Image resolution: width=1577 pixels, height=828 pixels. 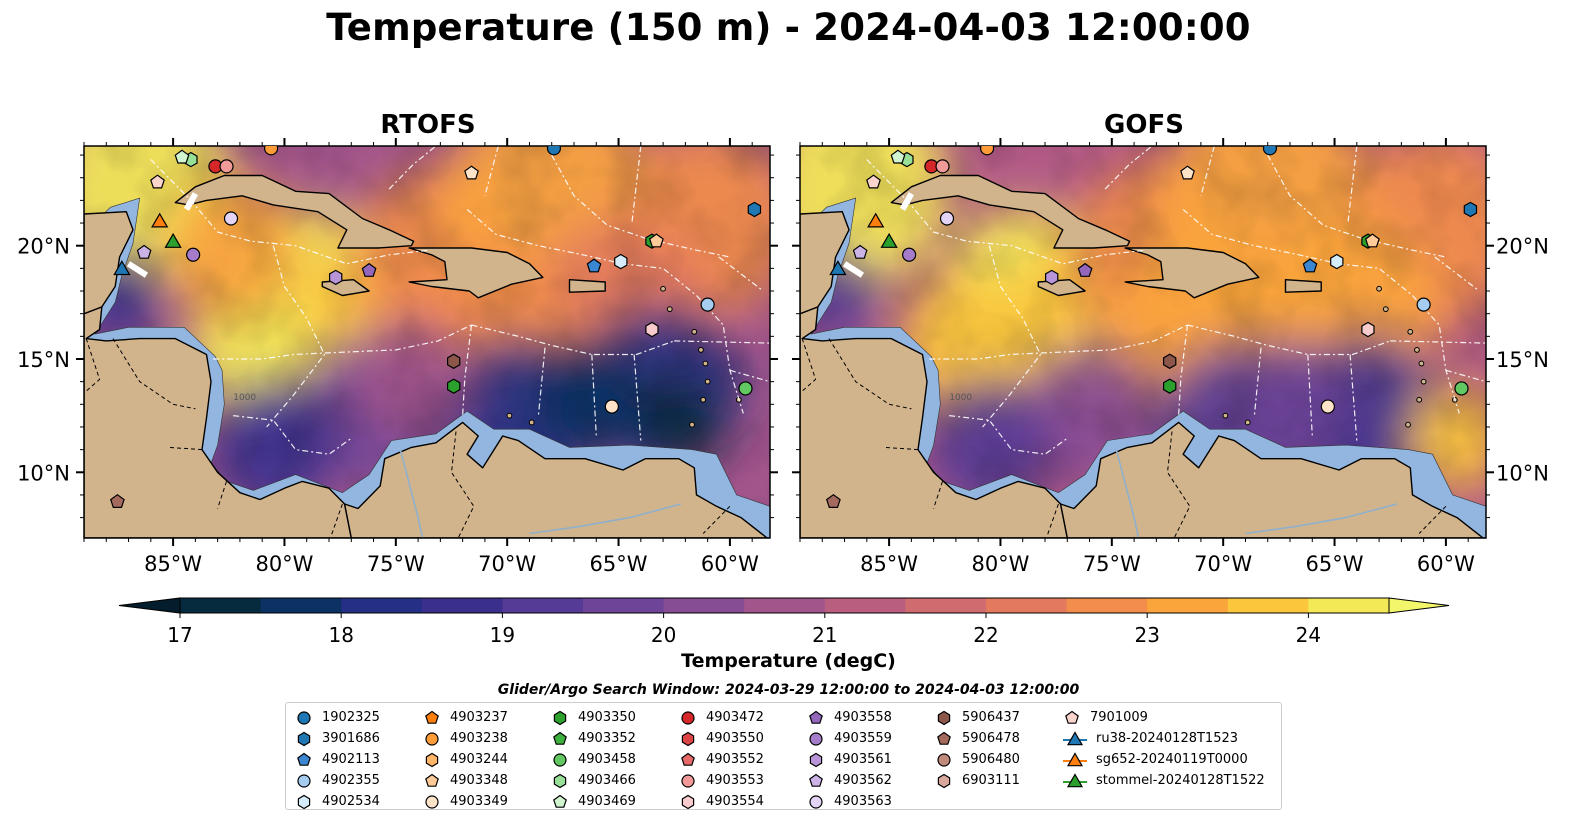 I want to click on legend-item: 4903469, so click(x=593, y=801).